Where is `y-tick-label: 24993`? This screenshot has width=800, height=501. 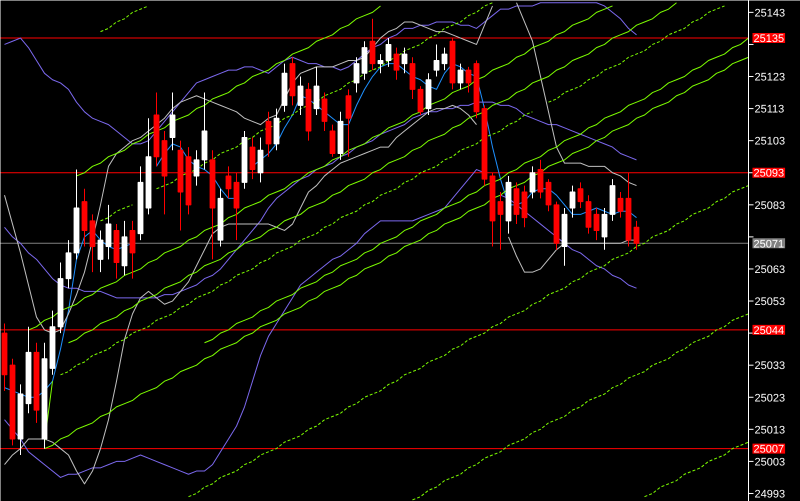
y-tick-label: 24993 is located at coordinates (770, 494).